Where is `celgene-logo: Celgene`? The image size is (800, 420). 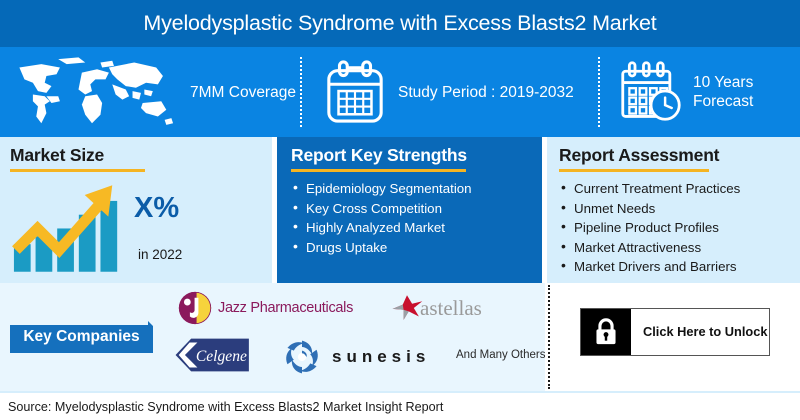 celgene-logo: Celgene is located at coordinates (213, 355).